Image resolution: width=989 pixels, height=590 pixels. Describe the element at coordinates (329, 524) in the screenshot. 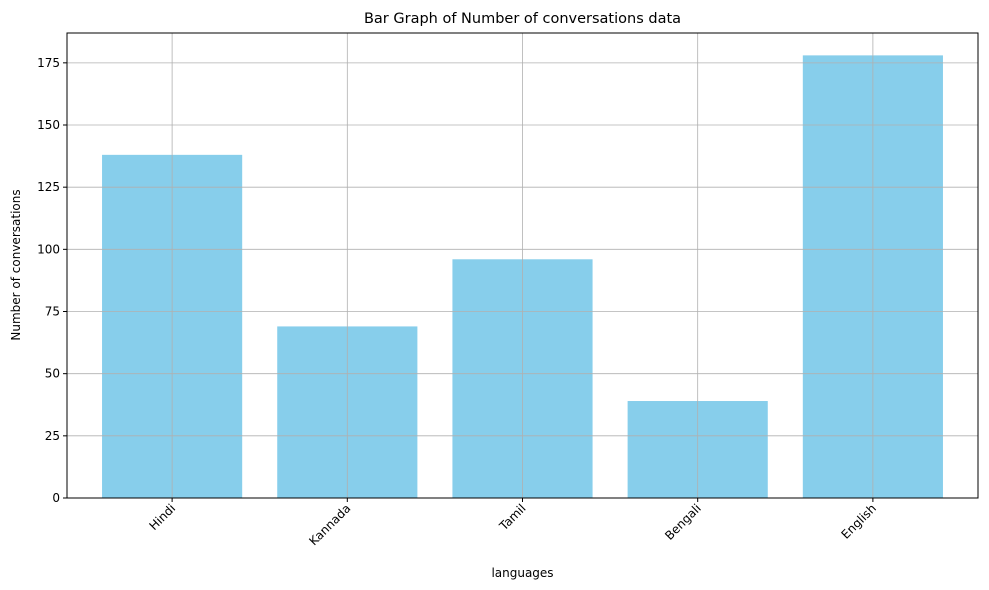

I see `x-tick-label: Kannada` at that location.